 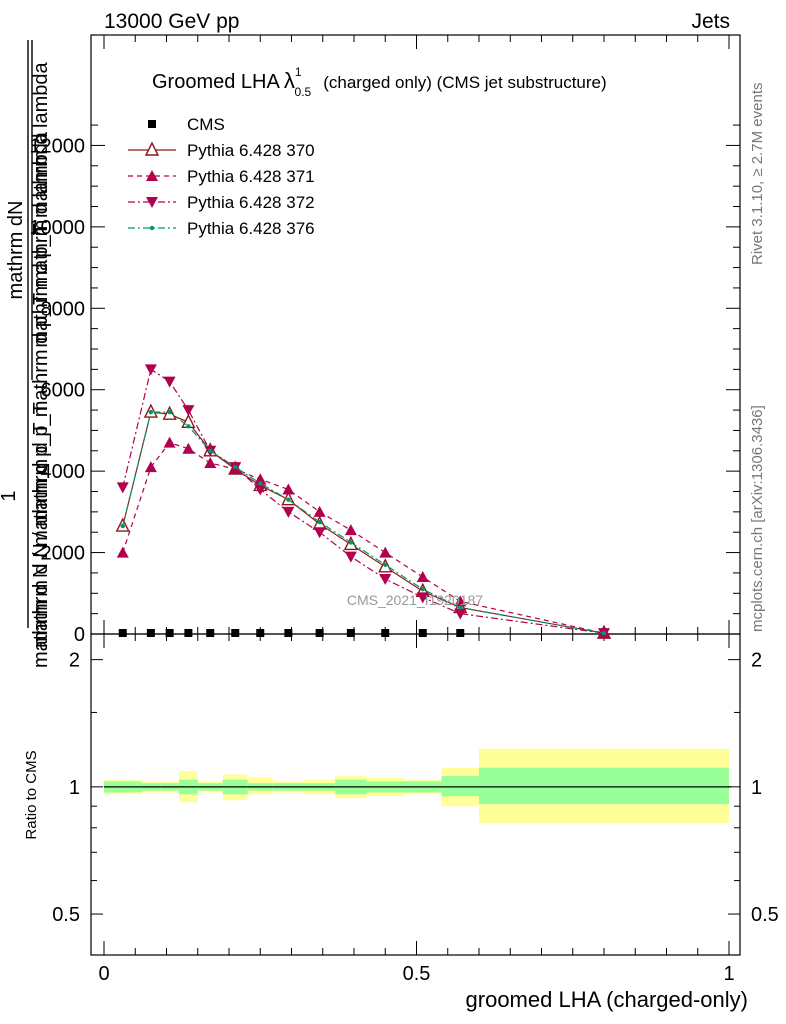 What do you see at coordinates (710, 21) in the screenshot?
I see `process-label: Jets` at bounding box center [710, 21].